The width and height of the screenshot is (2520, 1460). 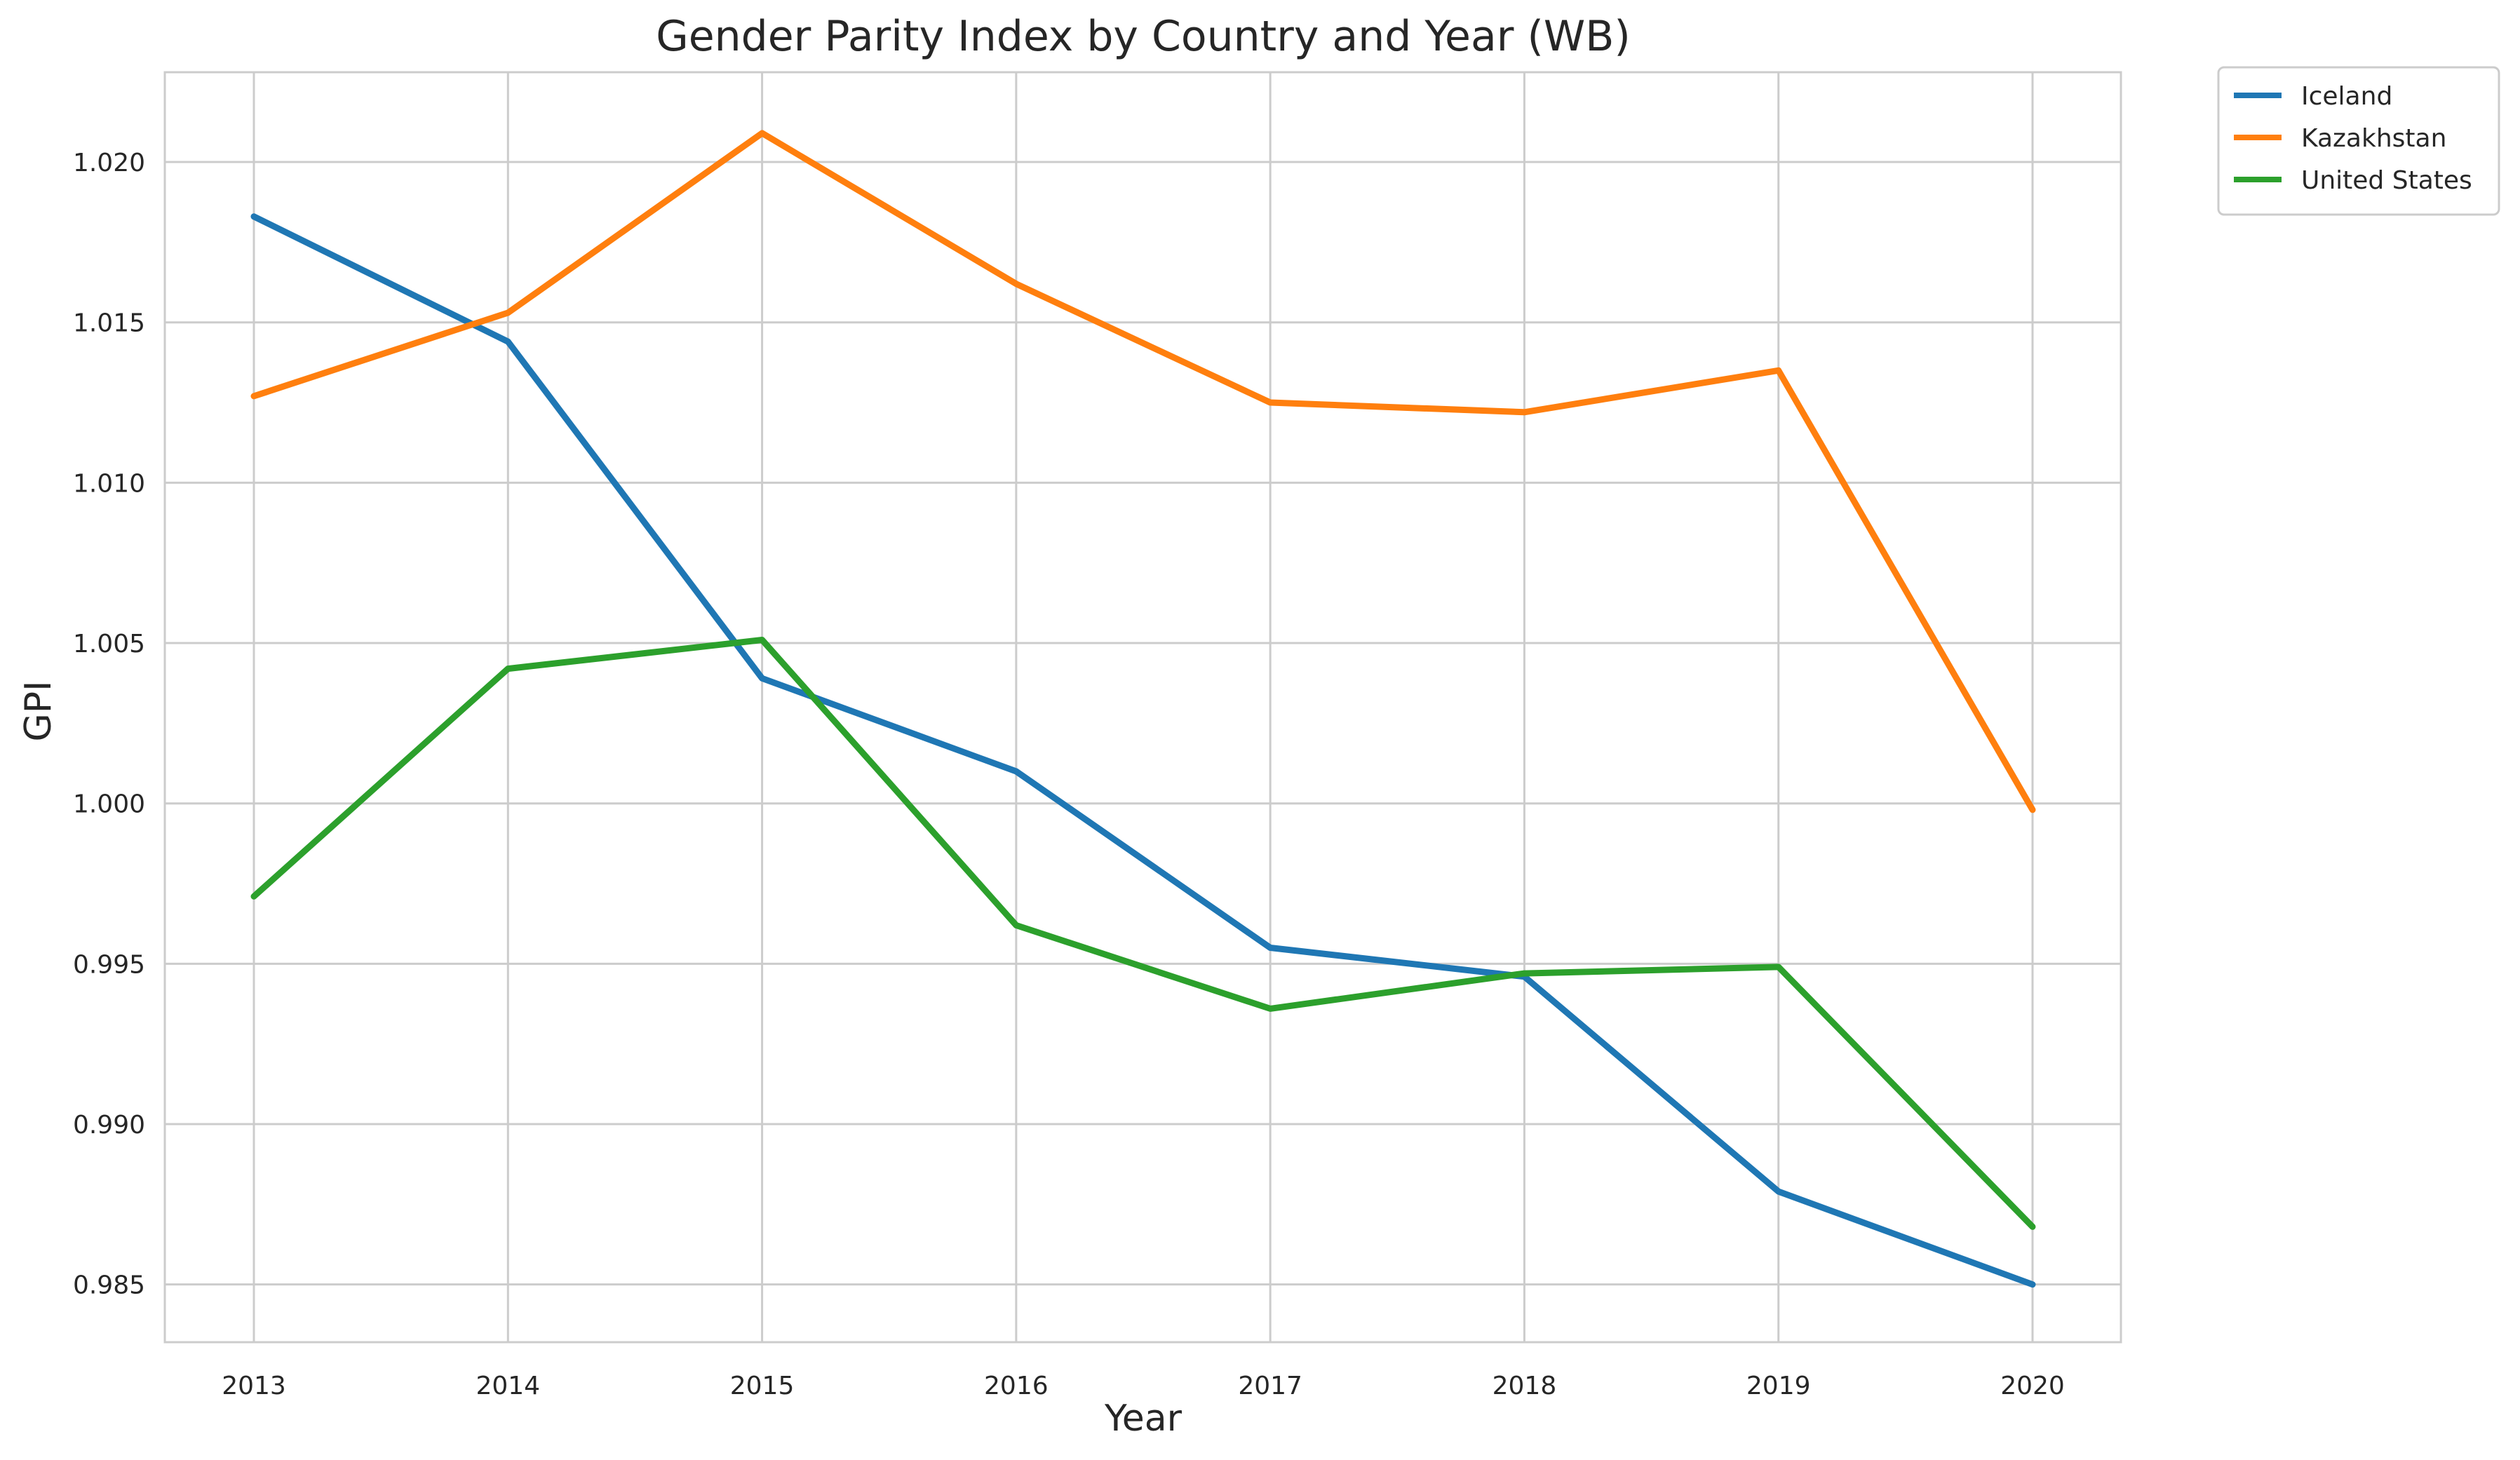 I want to click on y-tick-label: 0.990, so click(x=109, y=1125).